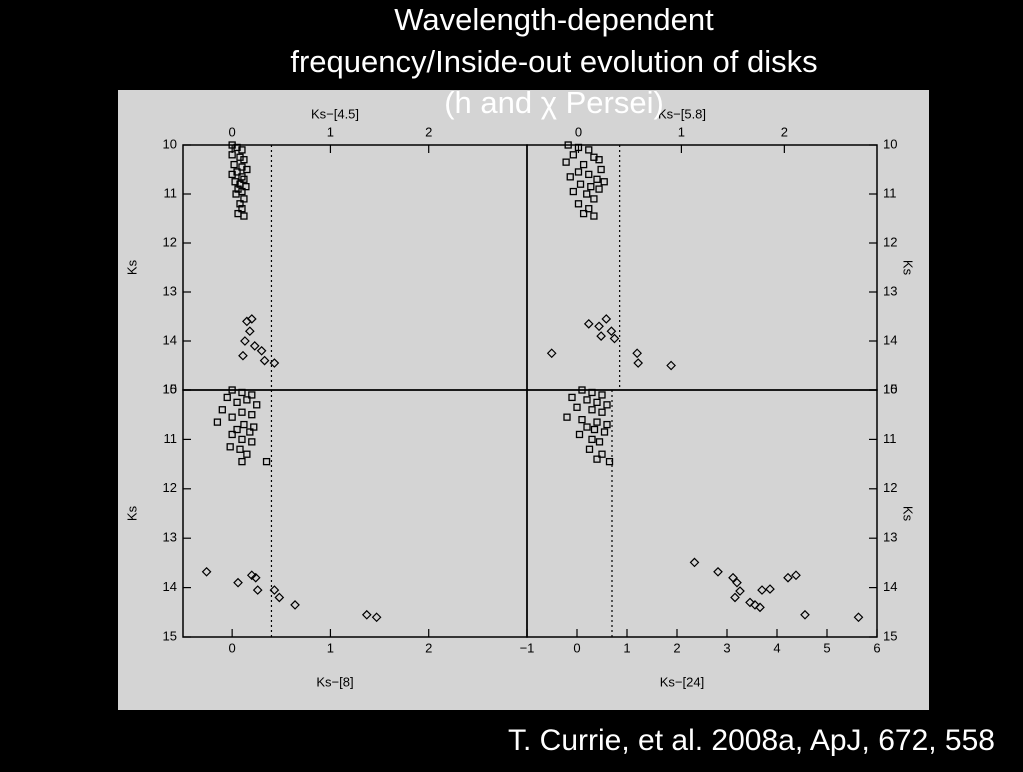 The height and width of the screenshot is (772, 1023). What do you see at coordinates (335, 113) in the screenshot?
I see `x-axis-label: Ks−[4.5]` at bounding box center [335, 113].